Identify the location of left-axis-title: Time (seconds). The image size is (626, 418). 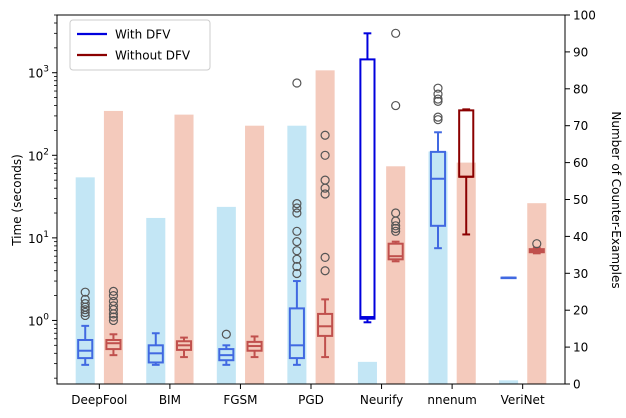
(17, 200).